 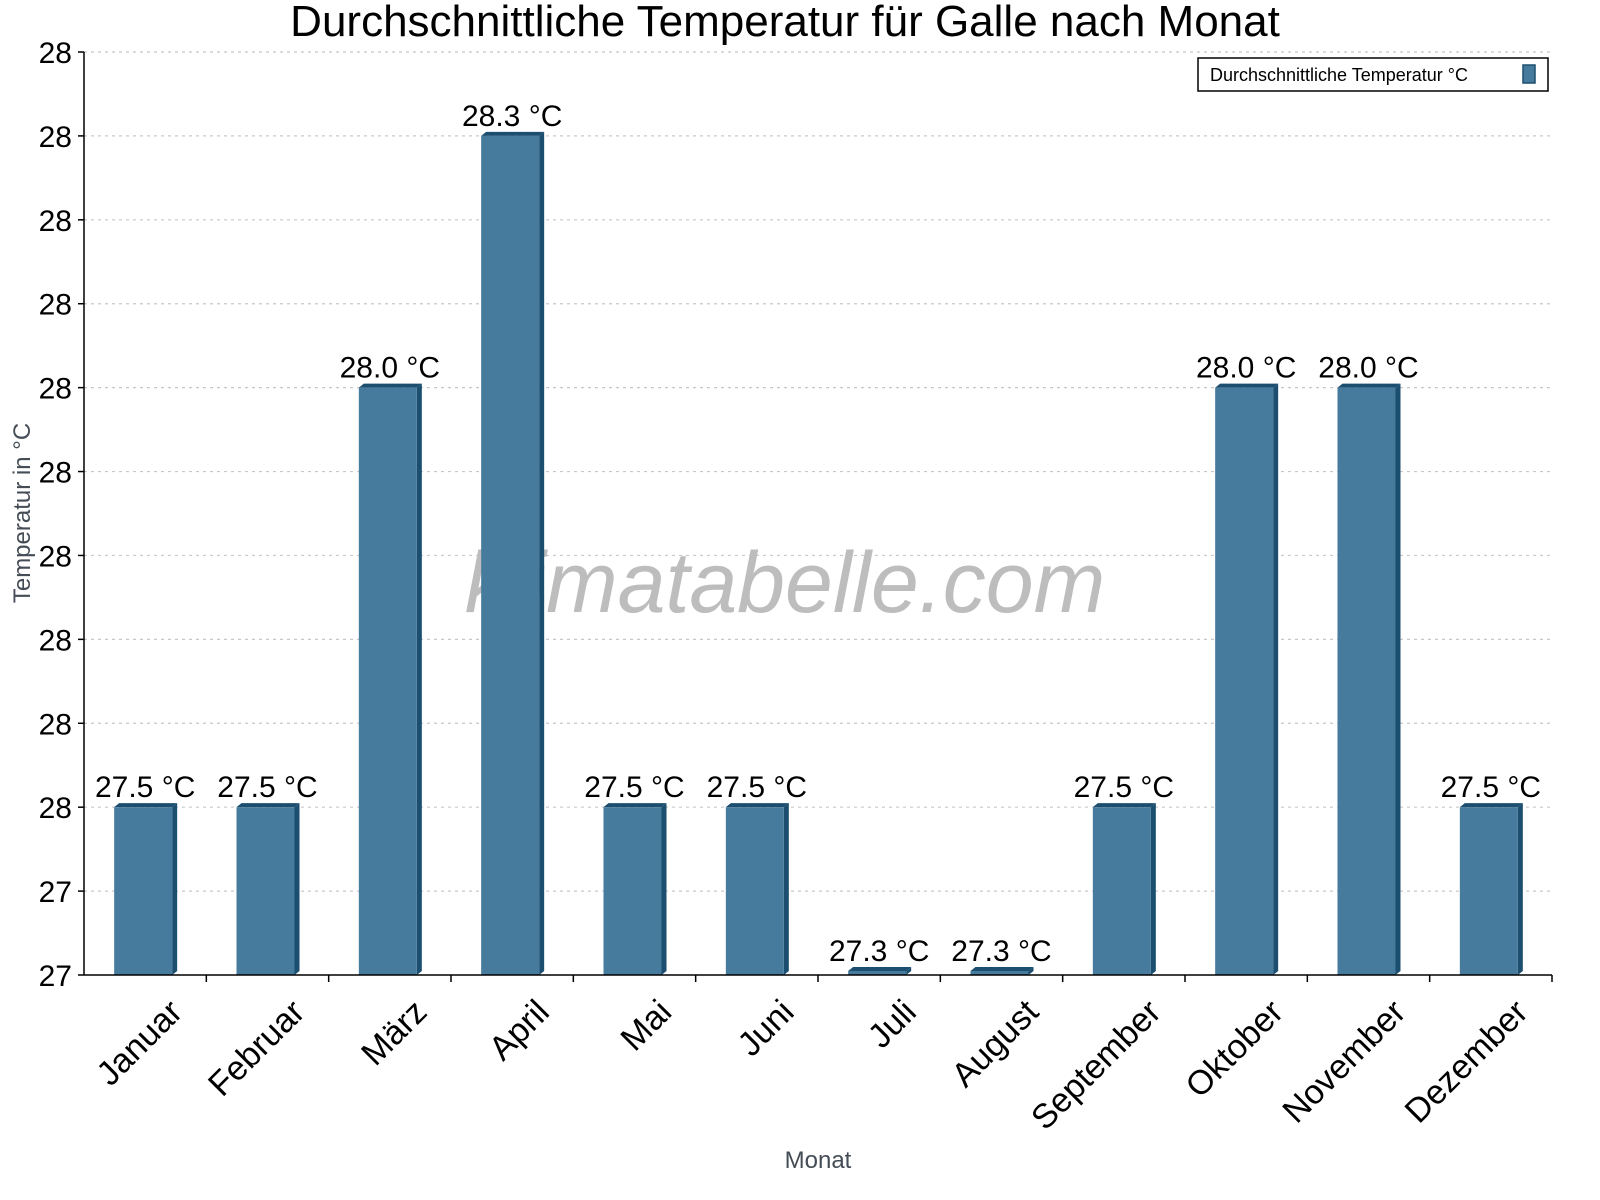 What do you see at coordinates (765, 1028) in the screenshot?
I see `x-tick-label: Juni` at bounding box center [765, 1028].